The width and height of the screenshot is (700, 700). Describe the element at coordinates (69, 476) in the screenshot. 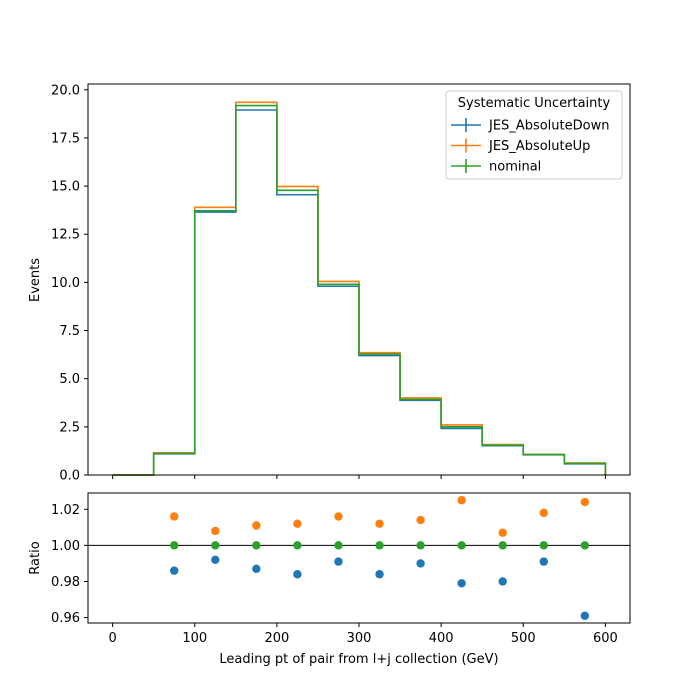

I see `main-y-tick-label: 0.0` at that location.